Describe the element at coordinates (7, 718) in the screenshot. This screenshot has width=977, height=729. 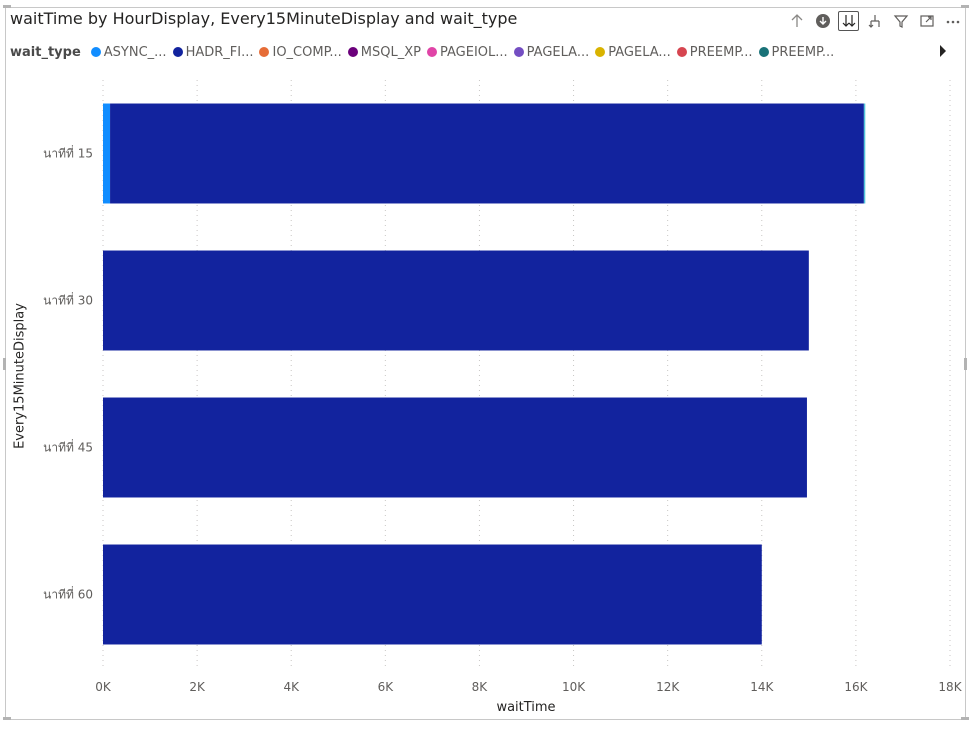
I see `resize-handle-bottom-left` at that location.